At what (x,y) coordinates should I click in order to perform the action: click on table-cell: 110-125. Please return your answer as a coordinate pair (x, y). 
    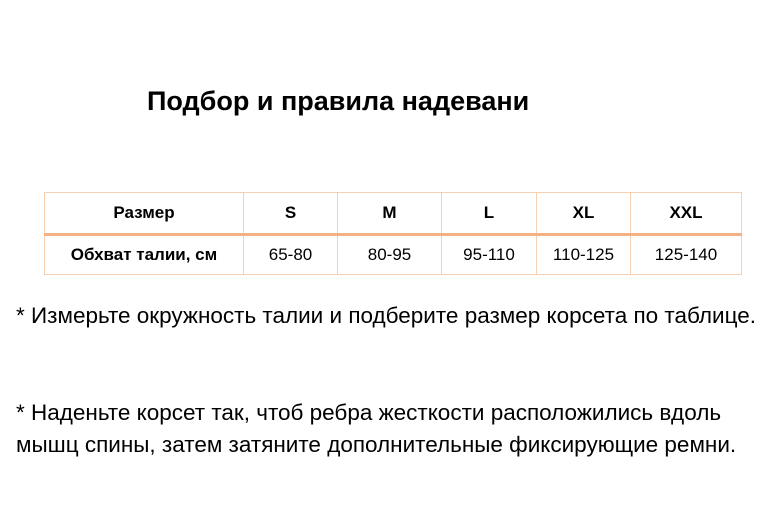
    Looking at the image, I should click on (583, 254).